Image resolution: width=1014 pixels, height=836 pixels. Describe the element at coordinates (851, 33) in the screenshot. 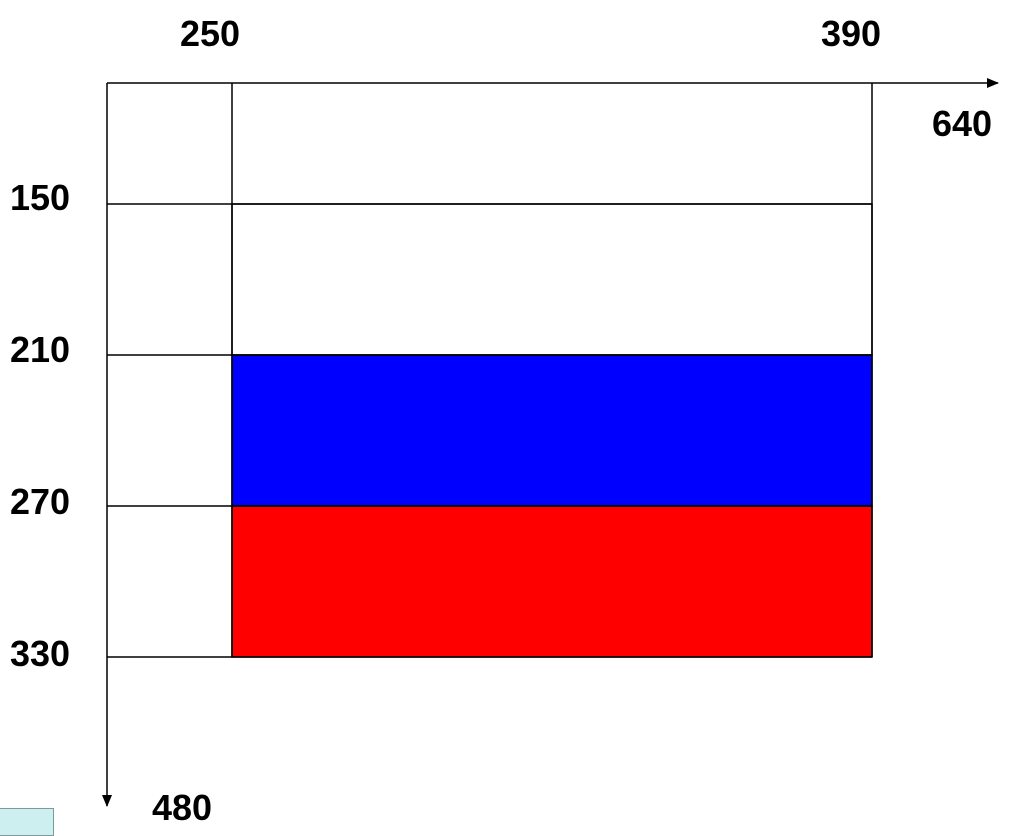

I see `x-tick-label-390: 390` at that location.